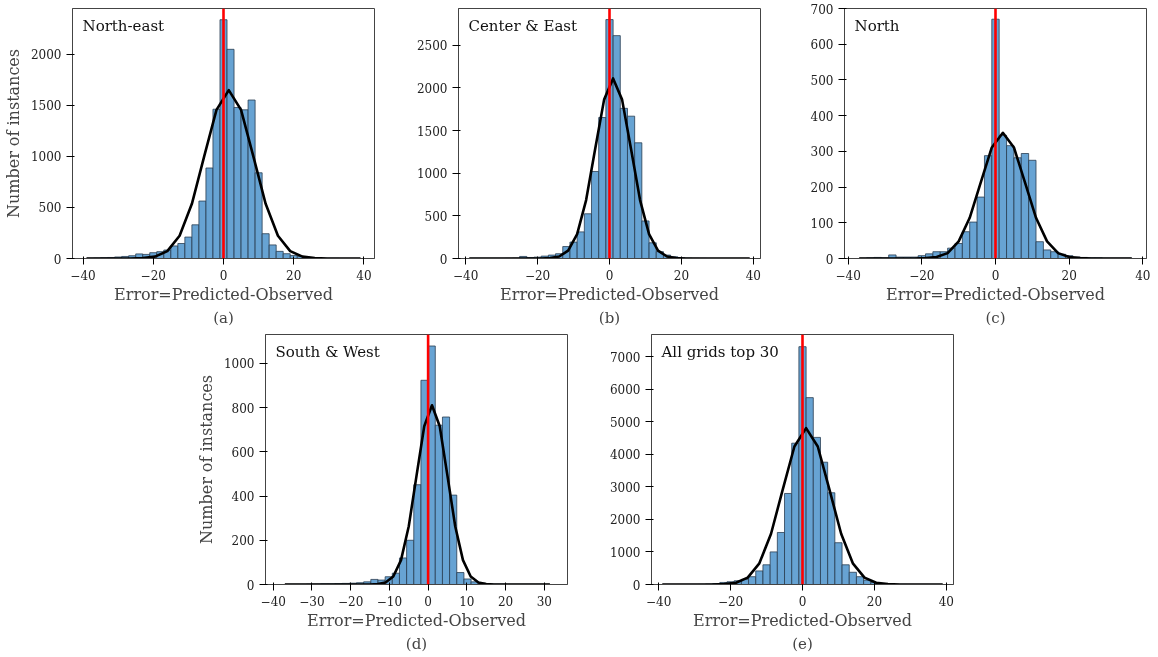 This screenshot has width=1158, height=657. What do you see at coordinates (719, 351) in the screenshot?
I see `text: All grids top 30` at bounding box center [719, 351].